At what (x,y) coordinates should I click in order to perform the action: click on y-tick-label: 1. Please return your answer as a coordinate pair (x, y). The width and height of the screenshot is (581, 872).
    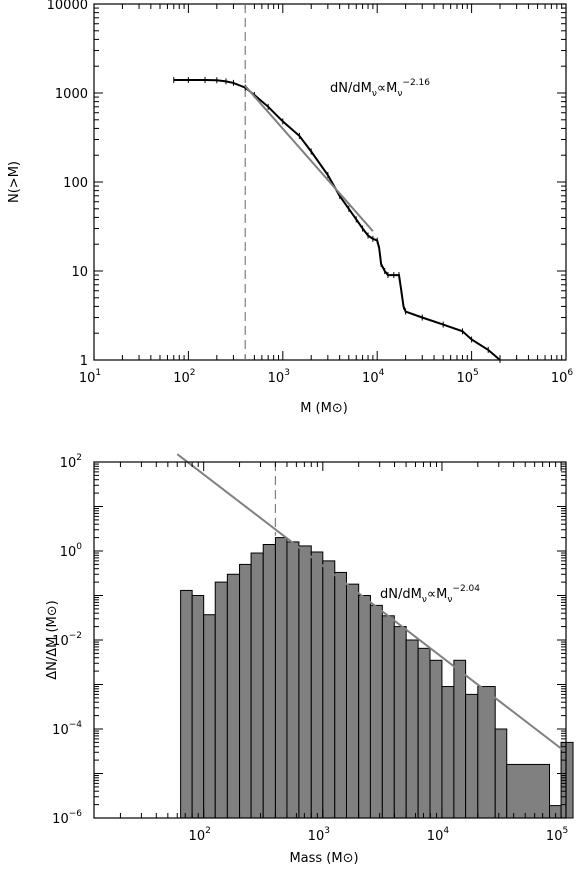
    Looking at the image, I should click on (84, 361).